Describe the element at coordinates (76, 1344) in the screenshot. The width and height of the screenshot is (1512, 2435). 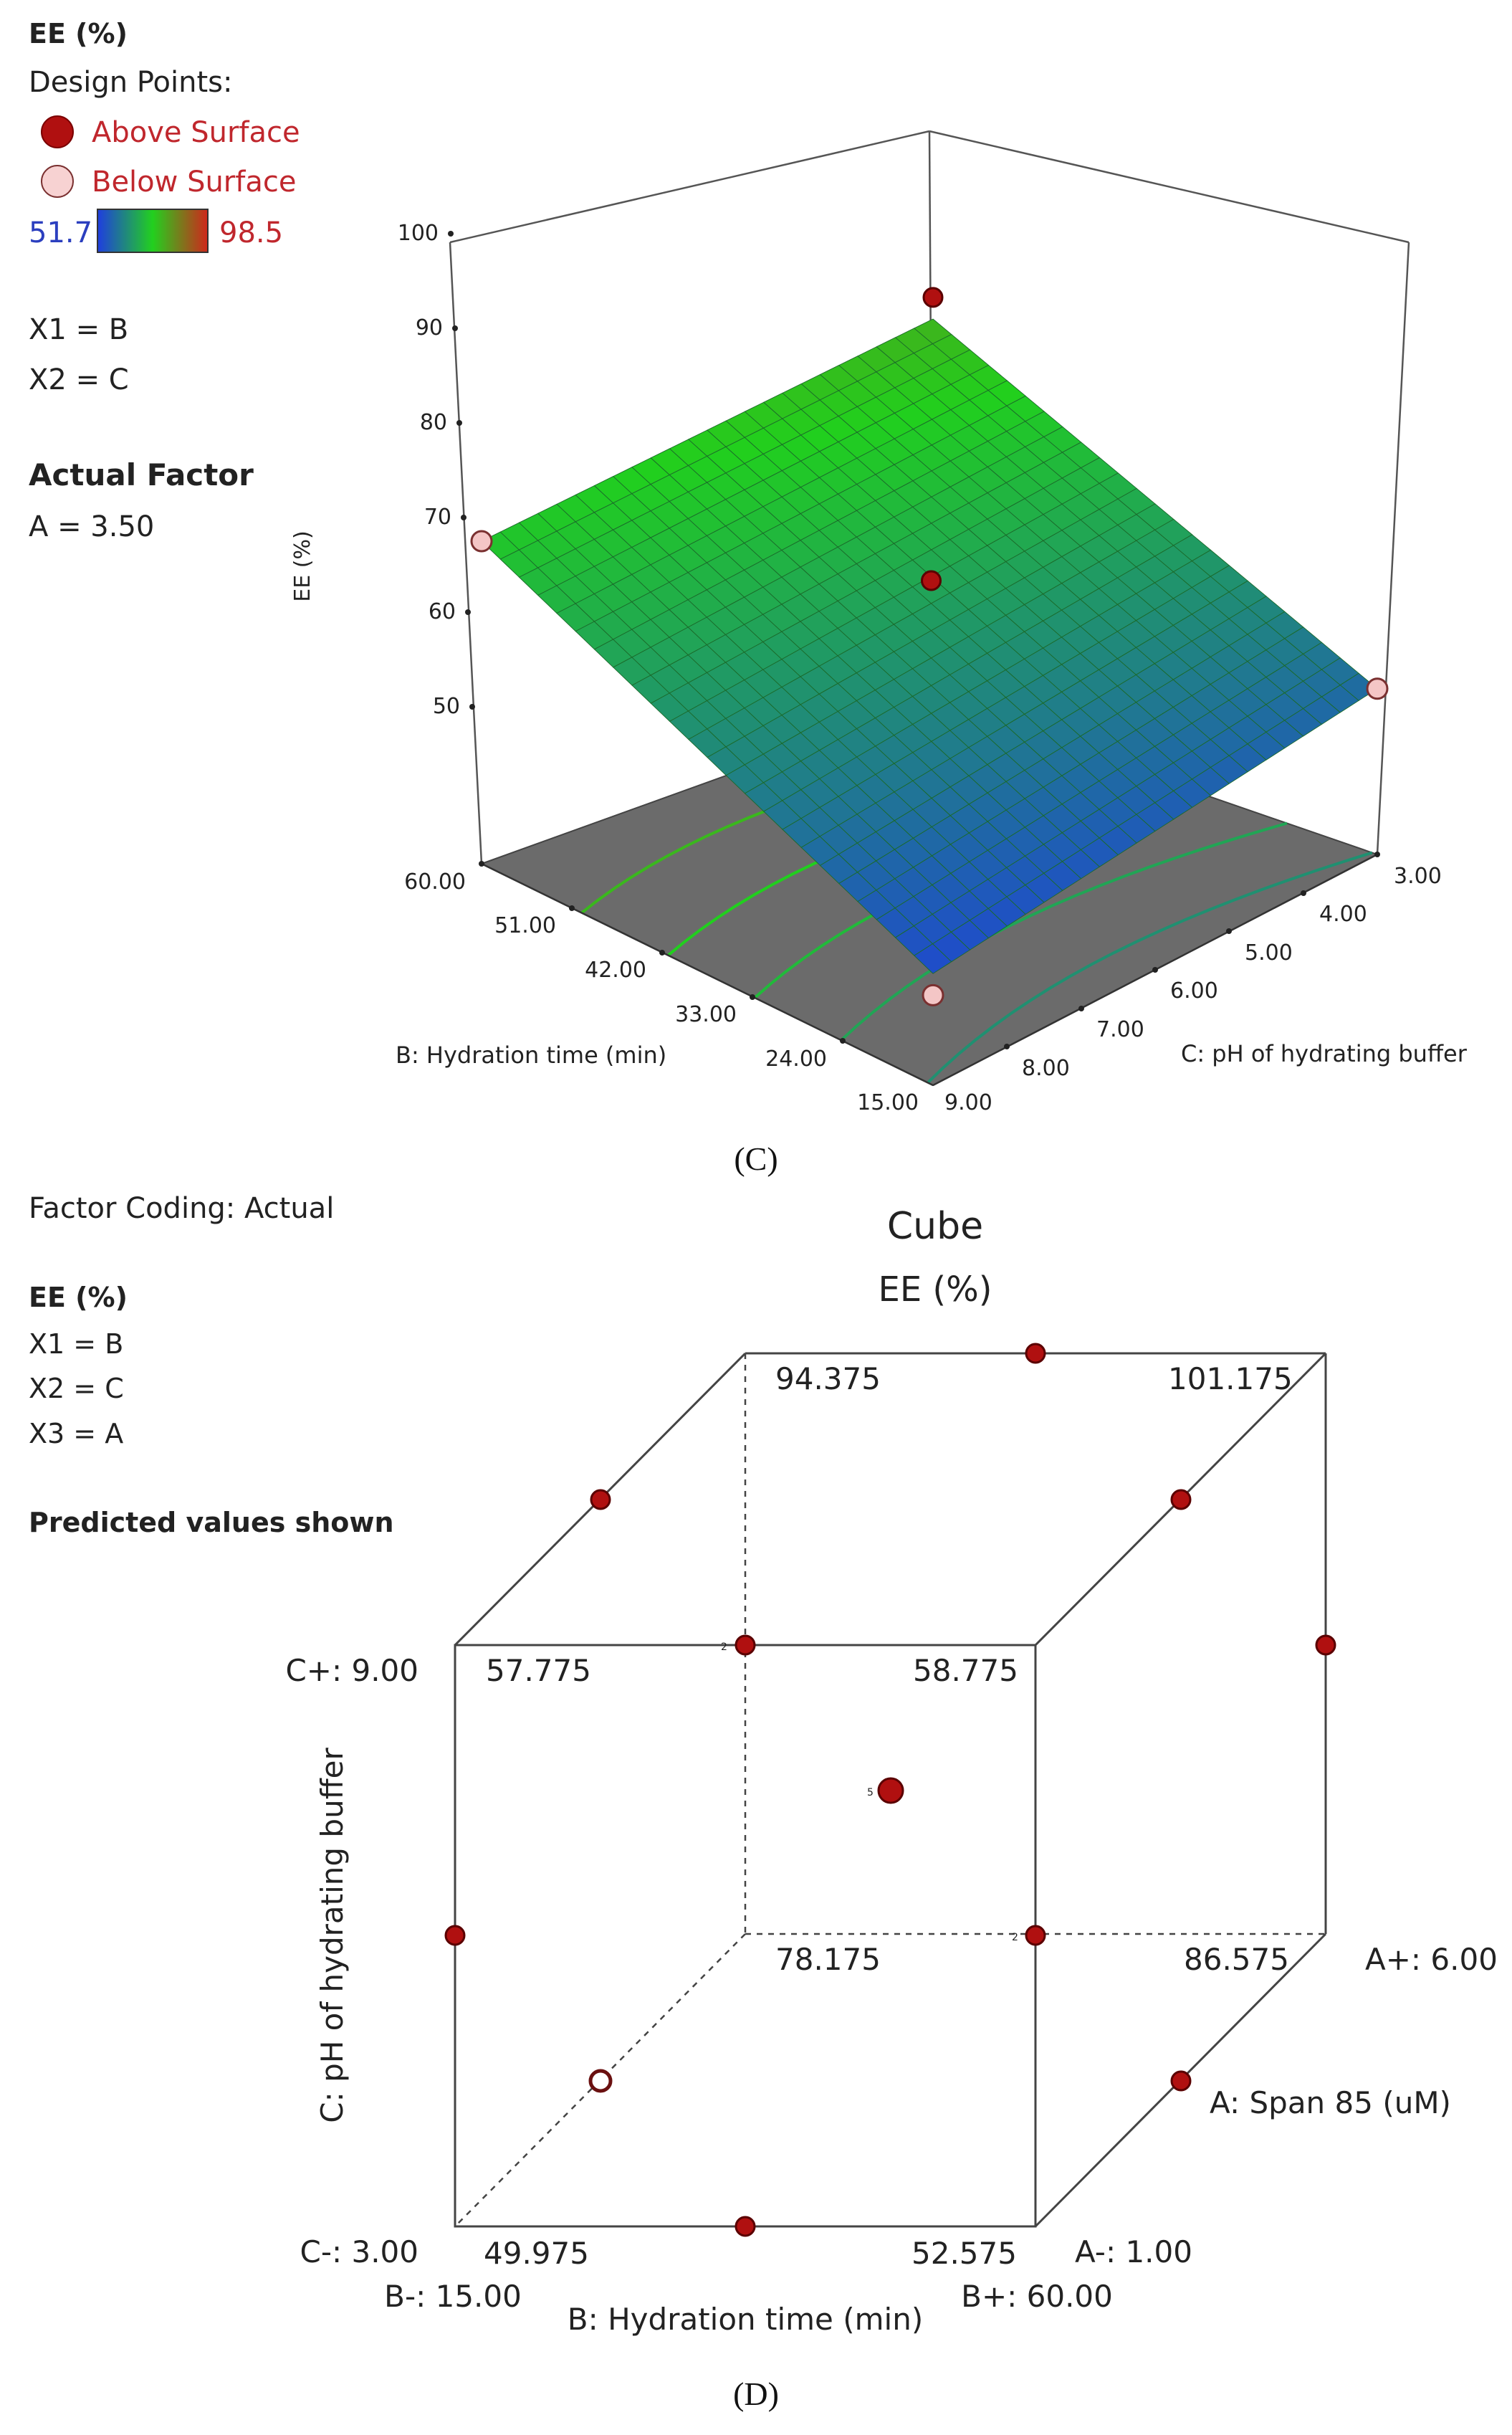
I see `cube-x1-mapping: X1 = B` at that location.